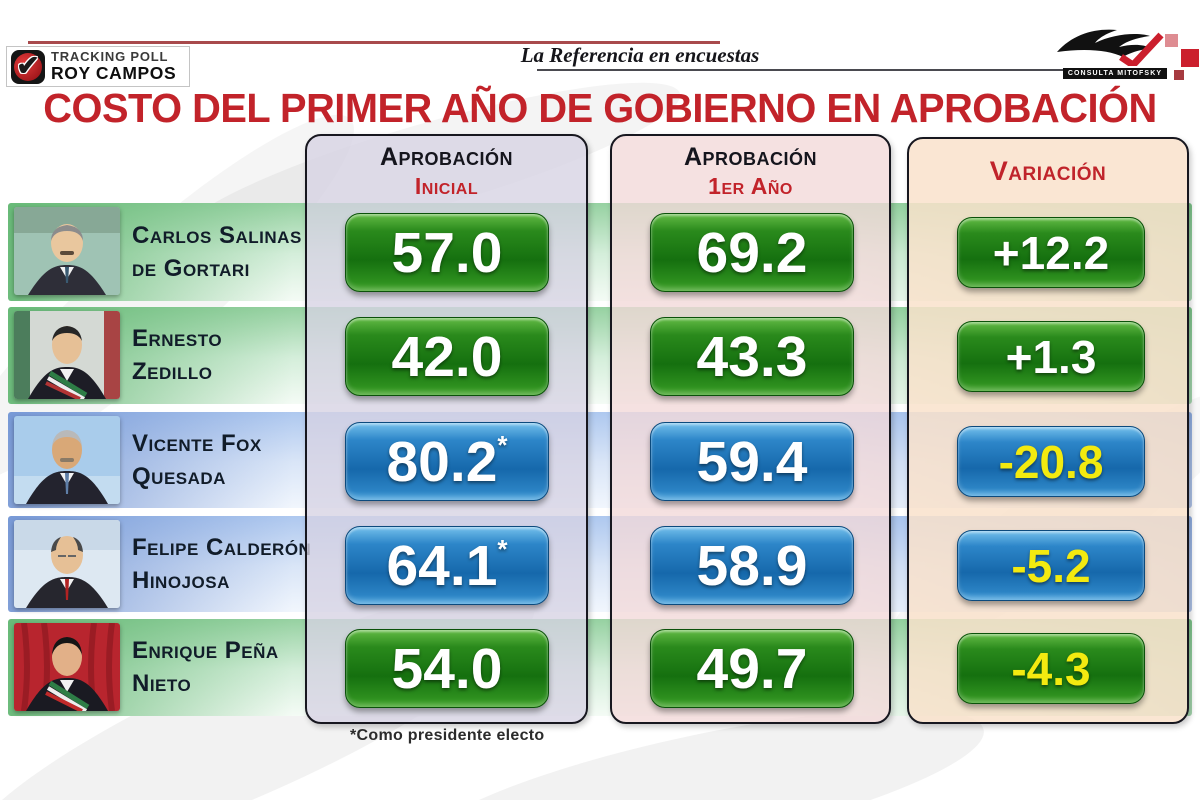 This screenshot has height=800, width=1200. What do you see at coordinates (752, 356) in the screenshot?
I see `approval-year1-value: 43.3` at bounding box center [752, 356].